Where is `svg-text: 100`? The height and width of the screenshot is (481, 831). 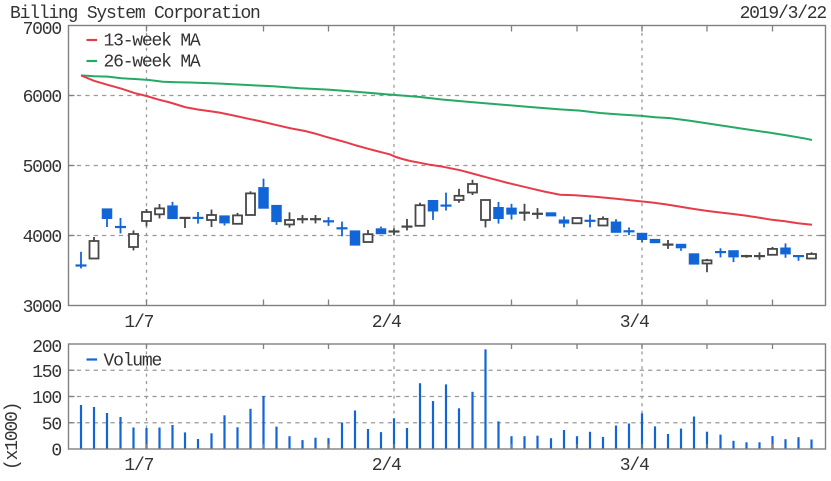 svg-text: 100 is located at coordinates (46, 399).